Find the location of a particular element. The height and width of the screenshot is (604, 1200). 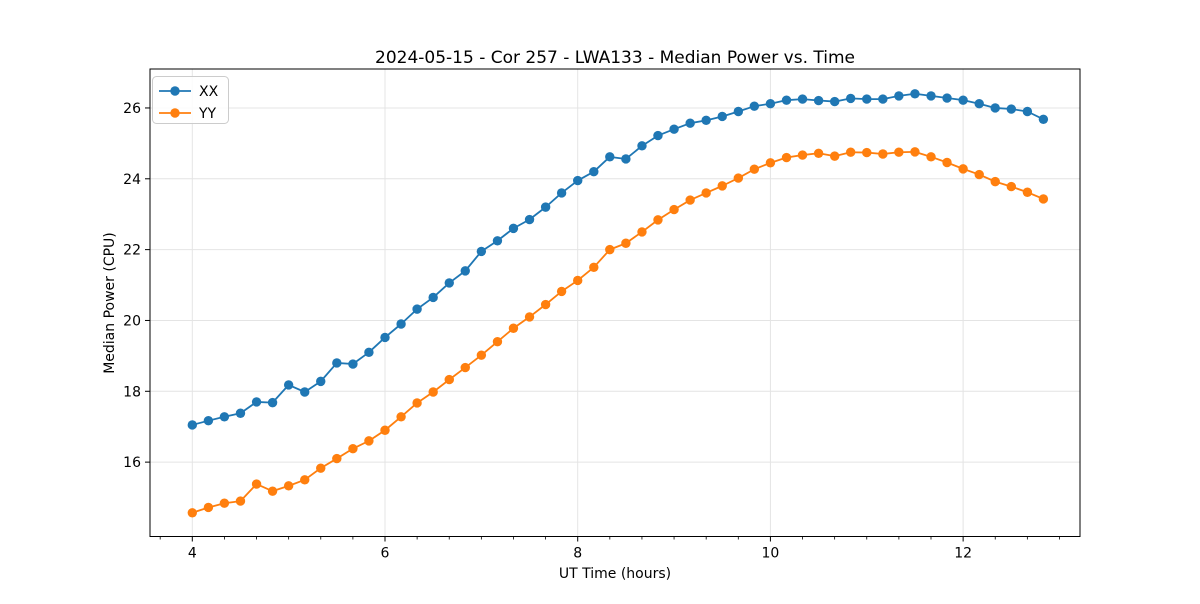

y-tick-label: 24 is located at coordinates (132, 180).